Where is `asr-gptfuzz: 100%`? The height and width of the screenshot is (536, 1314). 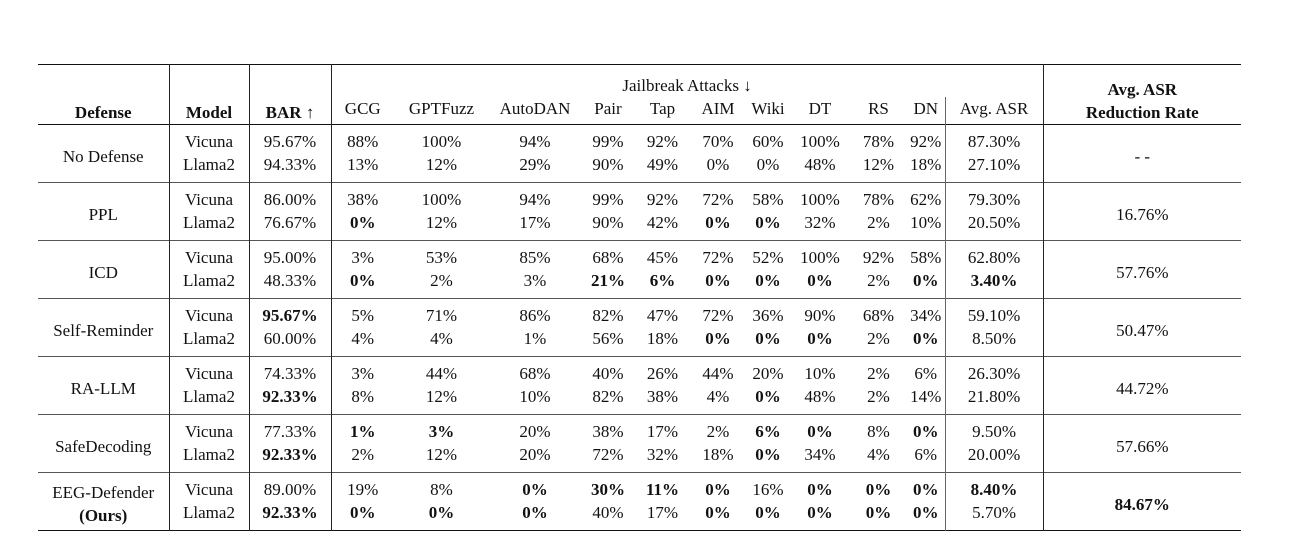
asr-gptfuzz: 100% is located at coordinates (441, 141).